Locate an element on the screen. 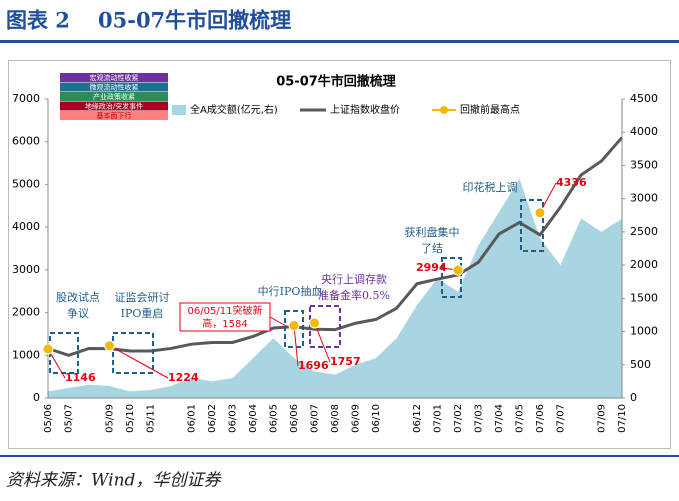  x-tick-label: 07/01 is located at coordinates (438, 418).